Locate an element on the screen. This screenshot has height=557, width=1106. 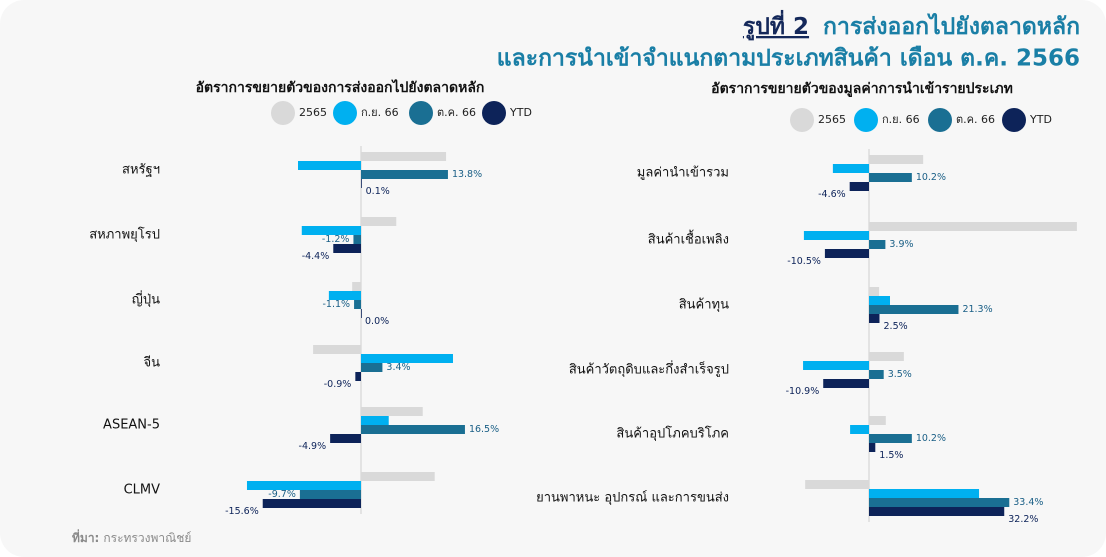
category-label: จีน is located at coordinates (151, 363).